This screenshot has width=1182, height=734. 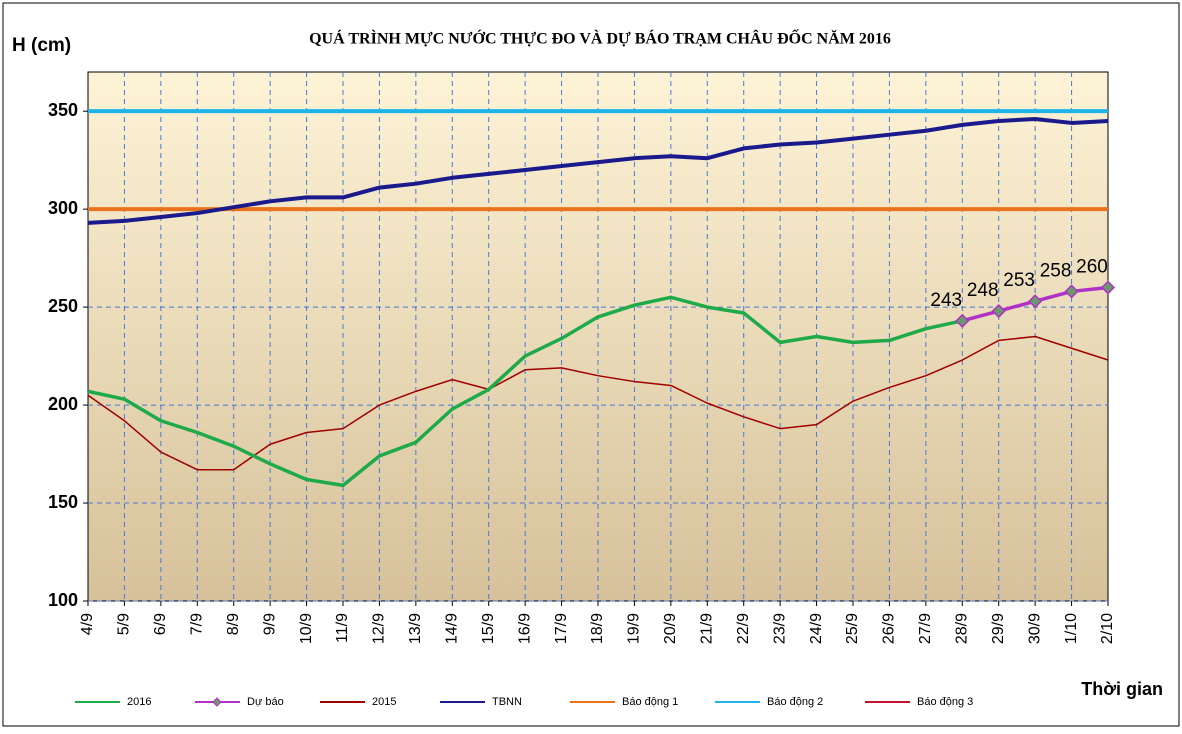 I want to click on data-label: 248, so click(x=983, y=290).